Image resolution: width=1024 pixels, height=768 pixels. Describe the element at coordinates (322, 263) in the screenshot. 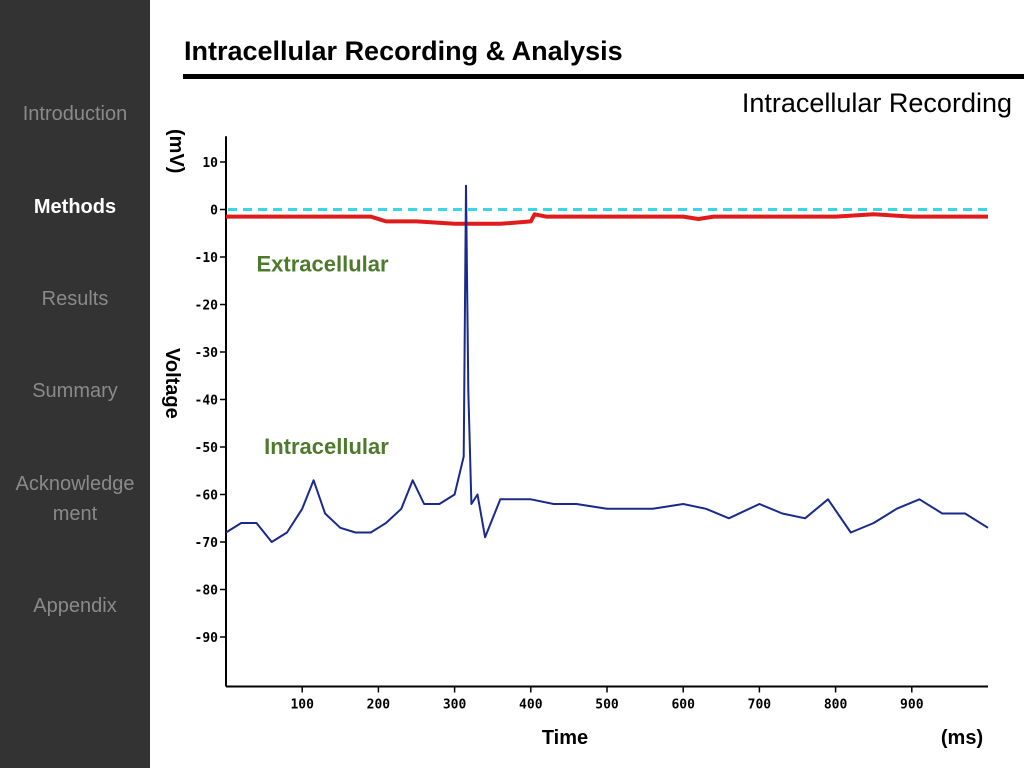

I see `series-label-extracellular: Extracellular` at that location.